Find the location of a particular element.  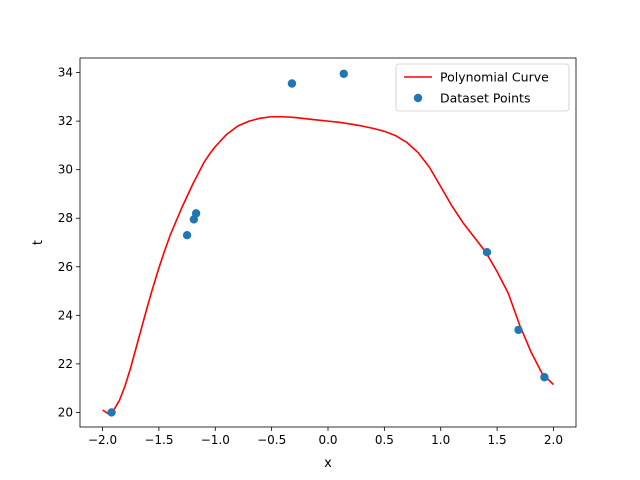

y-axis-ticks: 20 22 24 26 28 30 32 34 is located at coordinates (69, 242).